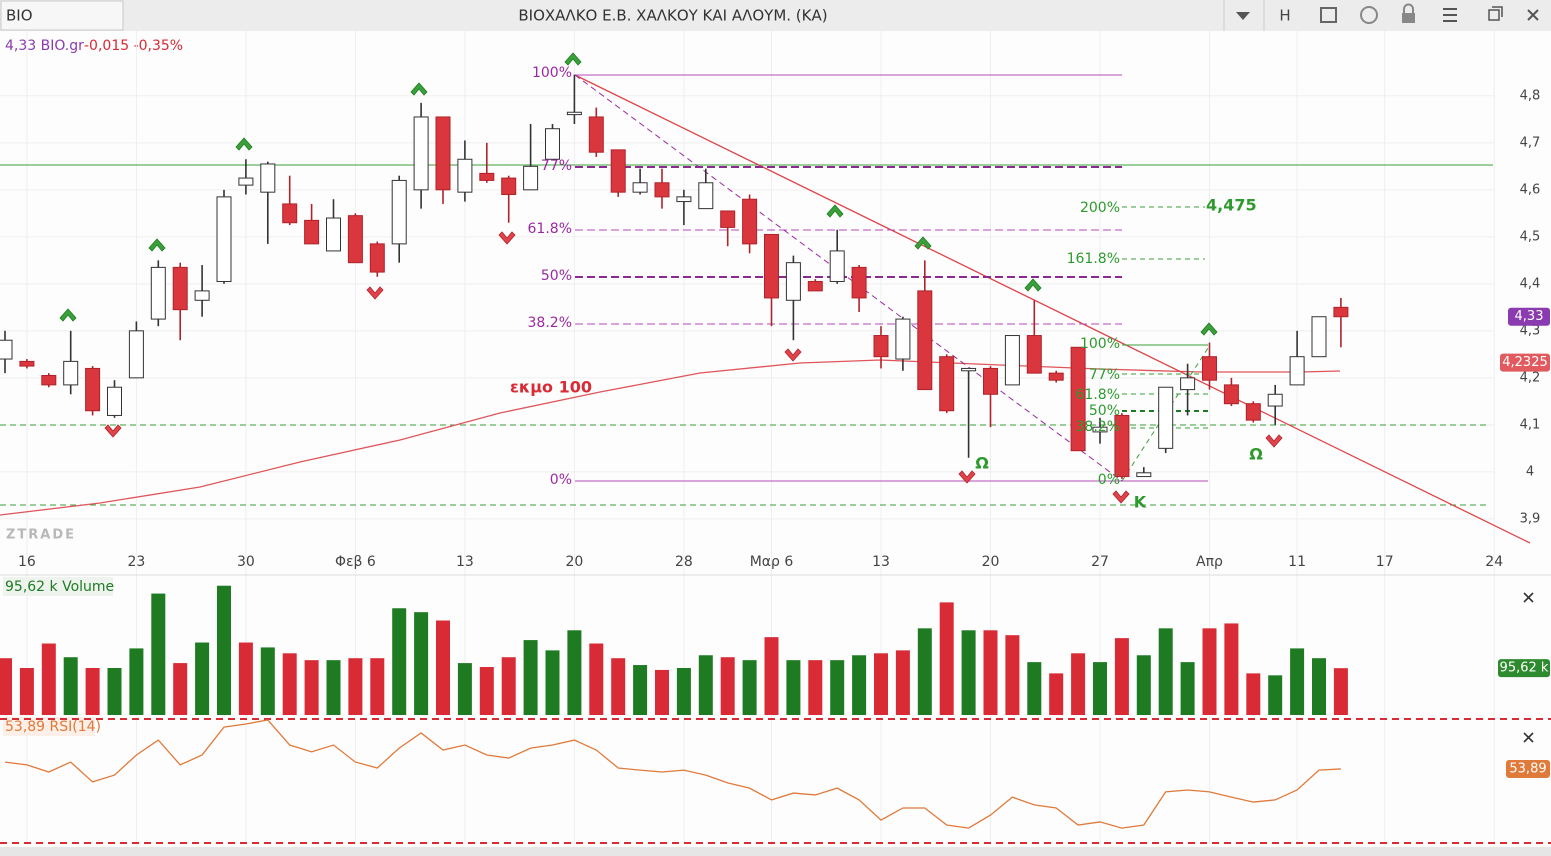 This screenshot has width=1551, height=856. What do you see at coordinates (561, 480) in the screenshot?
I see `fib-label: 0%` at bounding box center [561, 480].